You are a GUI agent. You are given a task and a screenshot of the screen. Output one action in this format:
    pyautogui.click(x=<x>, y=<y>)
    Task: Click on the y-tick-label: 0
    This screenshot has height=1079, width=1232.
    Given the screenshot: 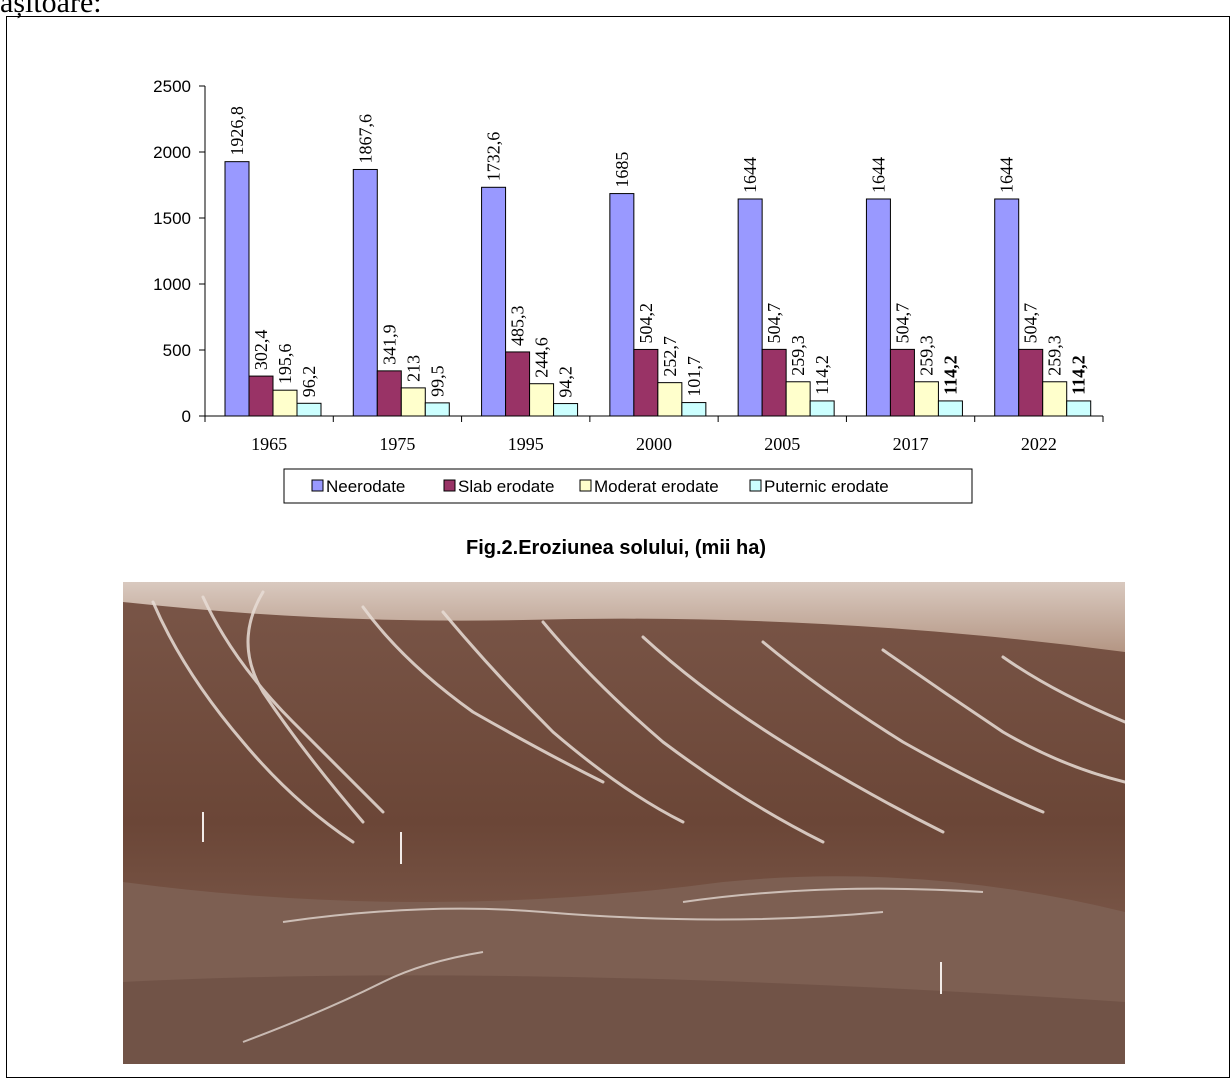 What is the action you would take?
    pyautogui.click(x=186, y=416)
    